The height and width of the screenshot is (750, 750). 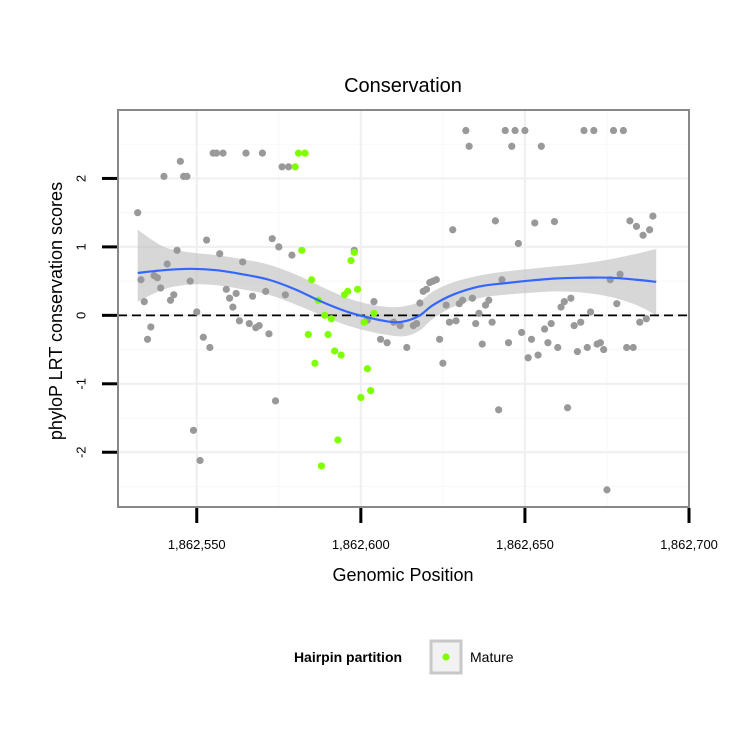 I want to click on y-tick-label: -2, so click(x=81, y=452).